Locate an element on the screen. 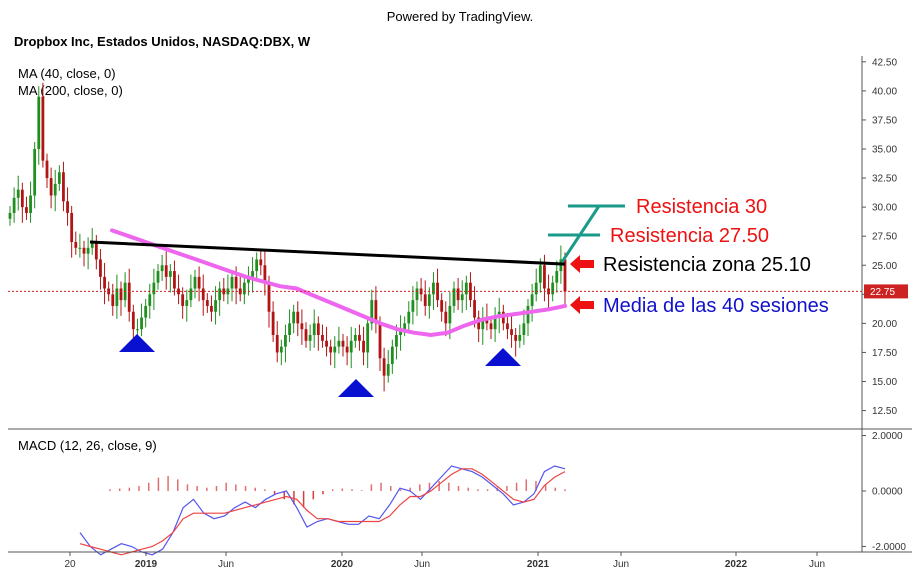  macd-line is located at coordinates (322, 510).